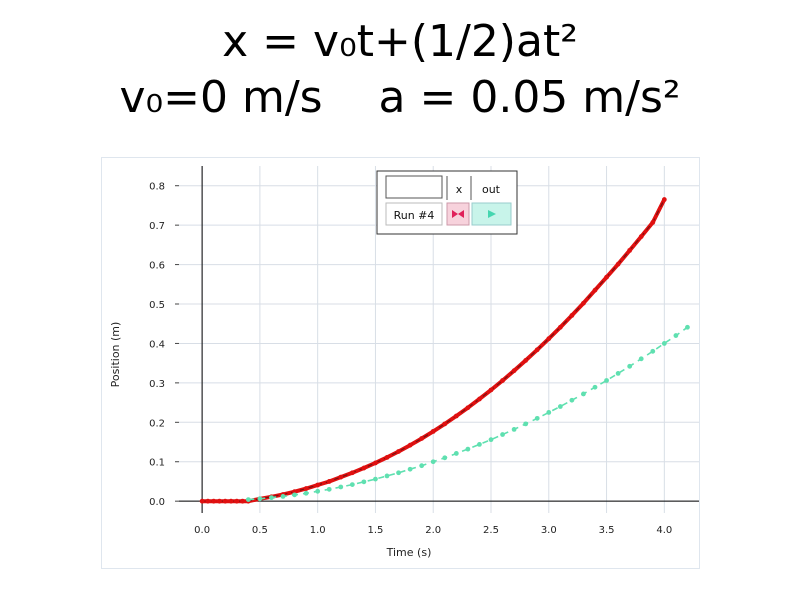 The image size is (800, 600). What do you see at coordinates (549, 530) in the screenshot?
I see `x-tick-label: 3.0` at bounding box center [549, 530].